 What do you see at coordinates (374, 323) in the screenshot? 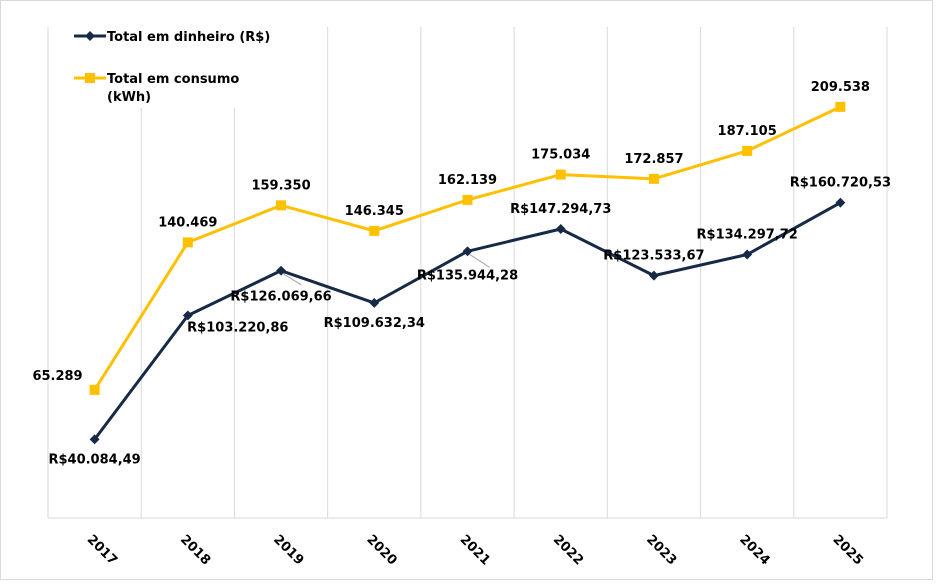
I see `data-label-dinheiro: R$109.632,34` at bounding box center [374, 323].